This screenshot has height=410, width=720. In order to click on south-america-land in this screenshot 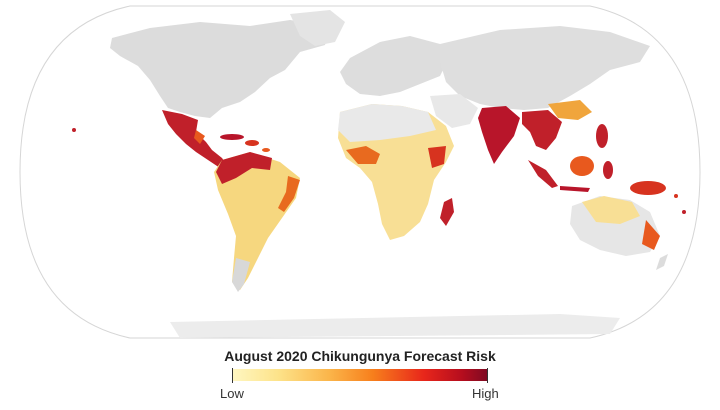, I will do `click(257, 221)`.